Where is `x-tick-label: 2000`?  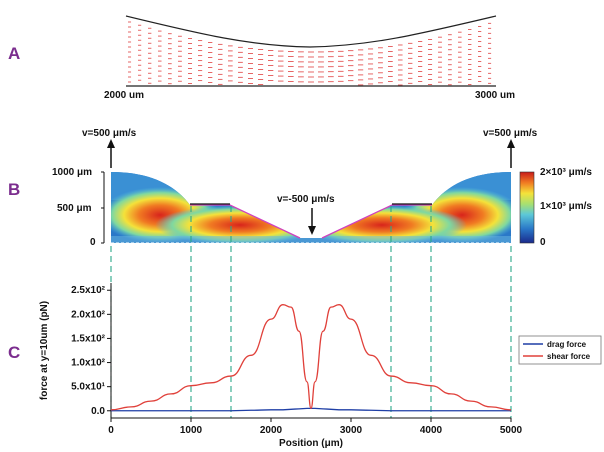 x-tick-label: 2000 is located at coordinates (271, 430).